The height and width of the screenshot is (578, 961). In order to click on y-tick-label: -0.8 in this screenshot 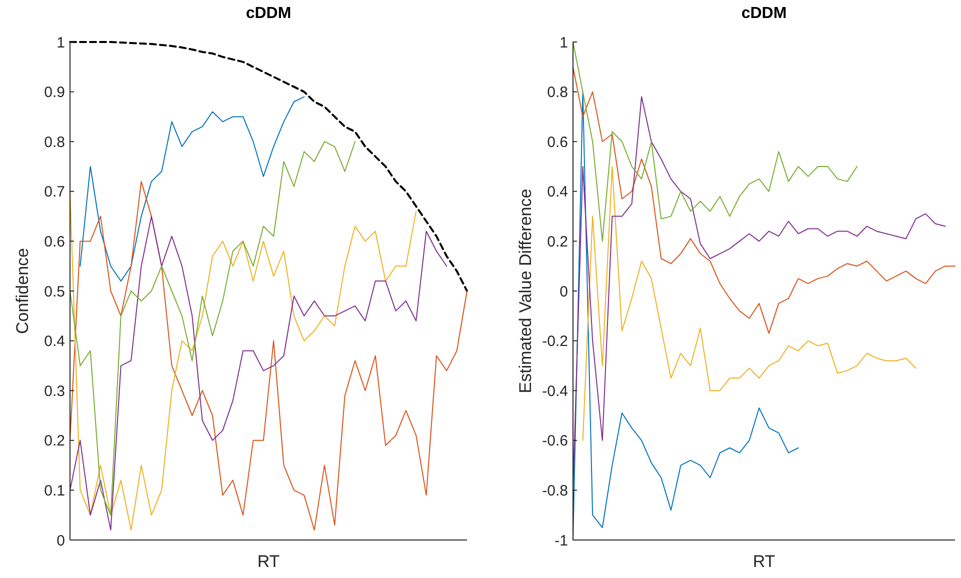, I will do `click(555, 491)`.